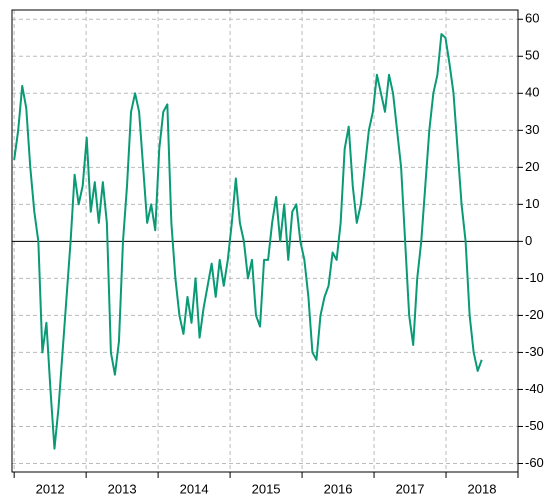  What do you see at coordinates (410, 488) in the screenshot?
I see `x-tick-label: 2017` at bounding box center [410, 488].